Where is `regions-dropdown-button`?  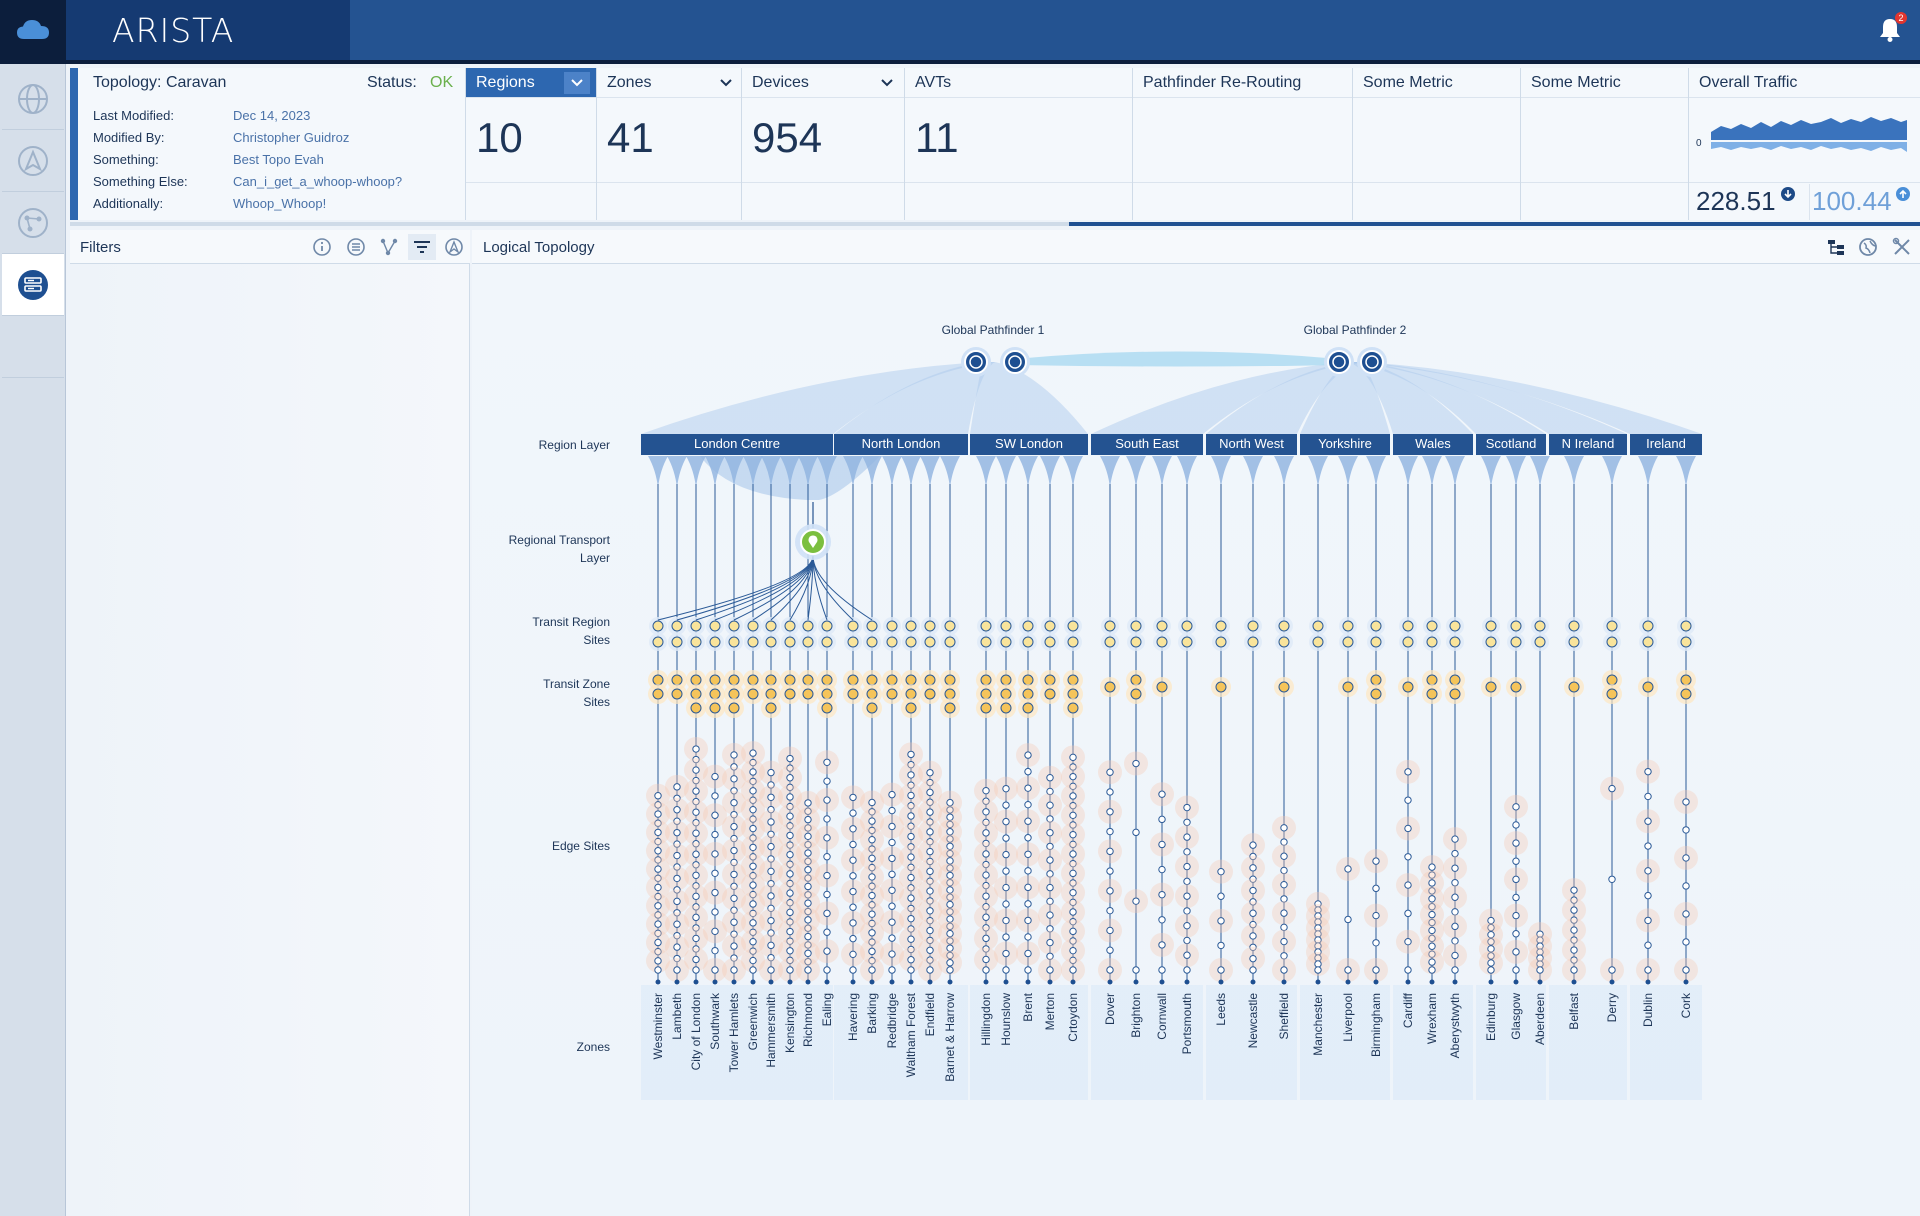
regions-dropdown-button is located at coordinates (577, 83).